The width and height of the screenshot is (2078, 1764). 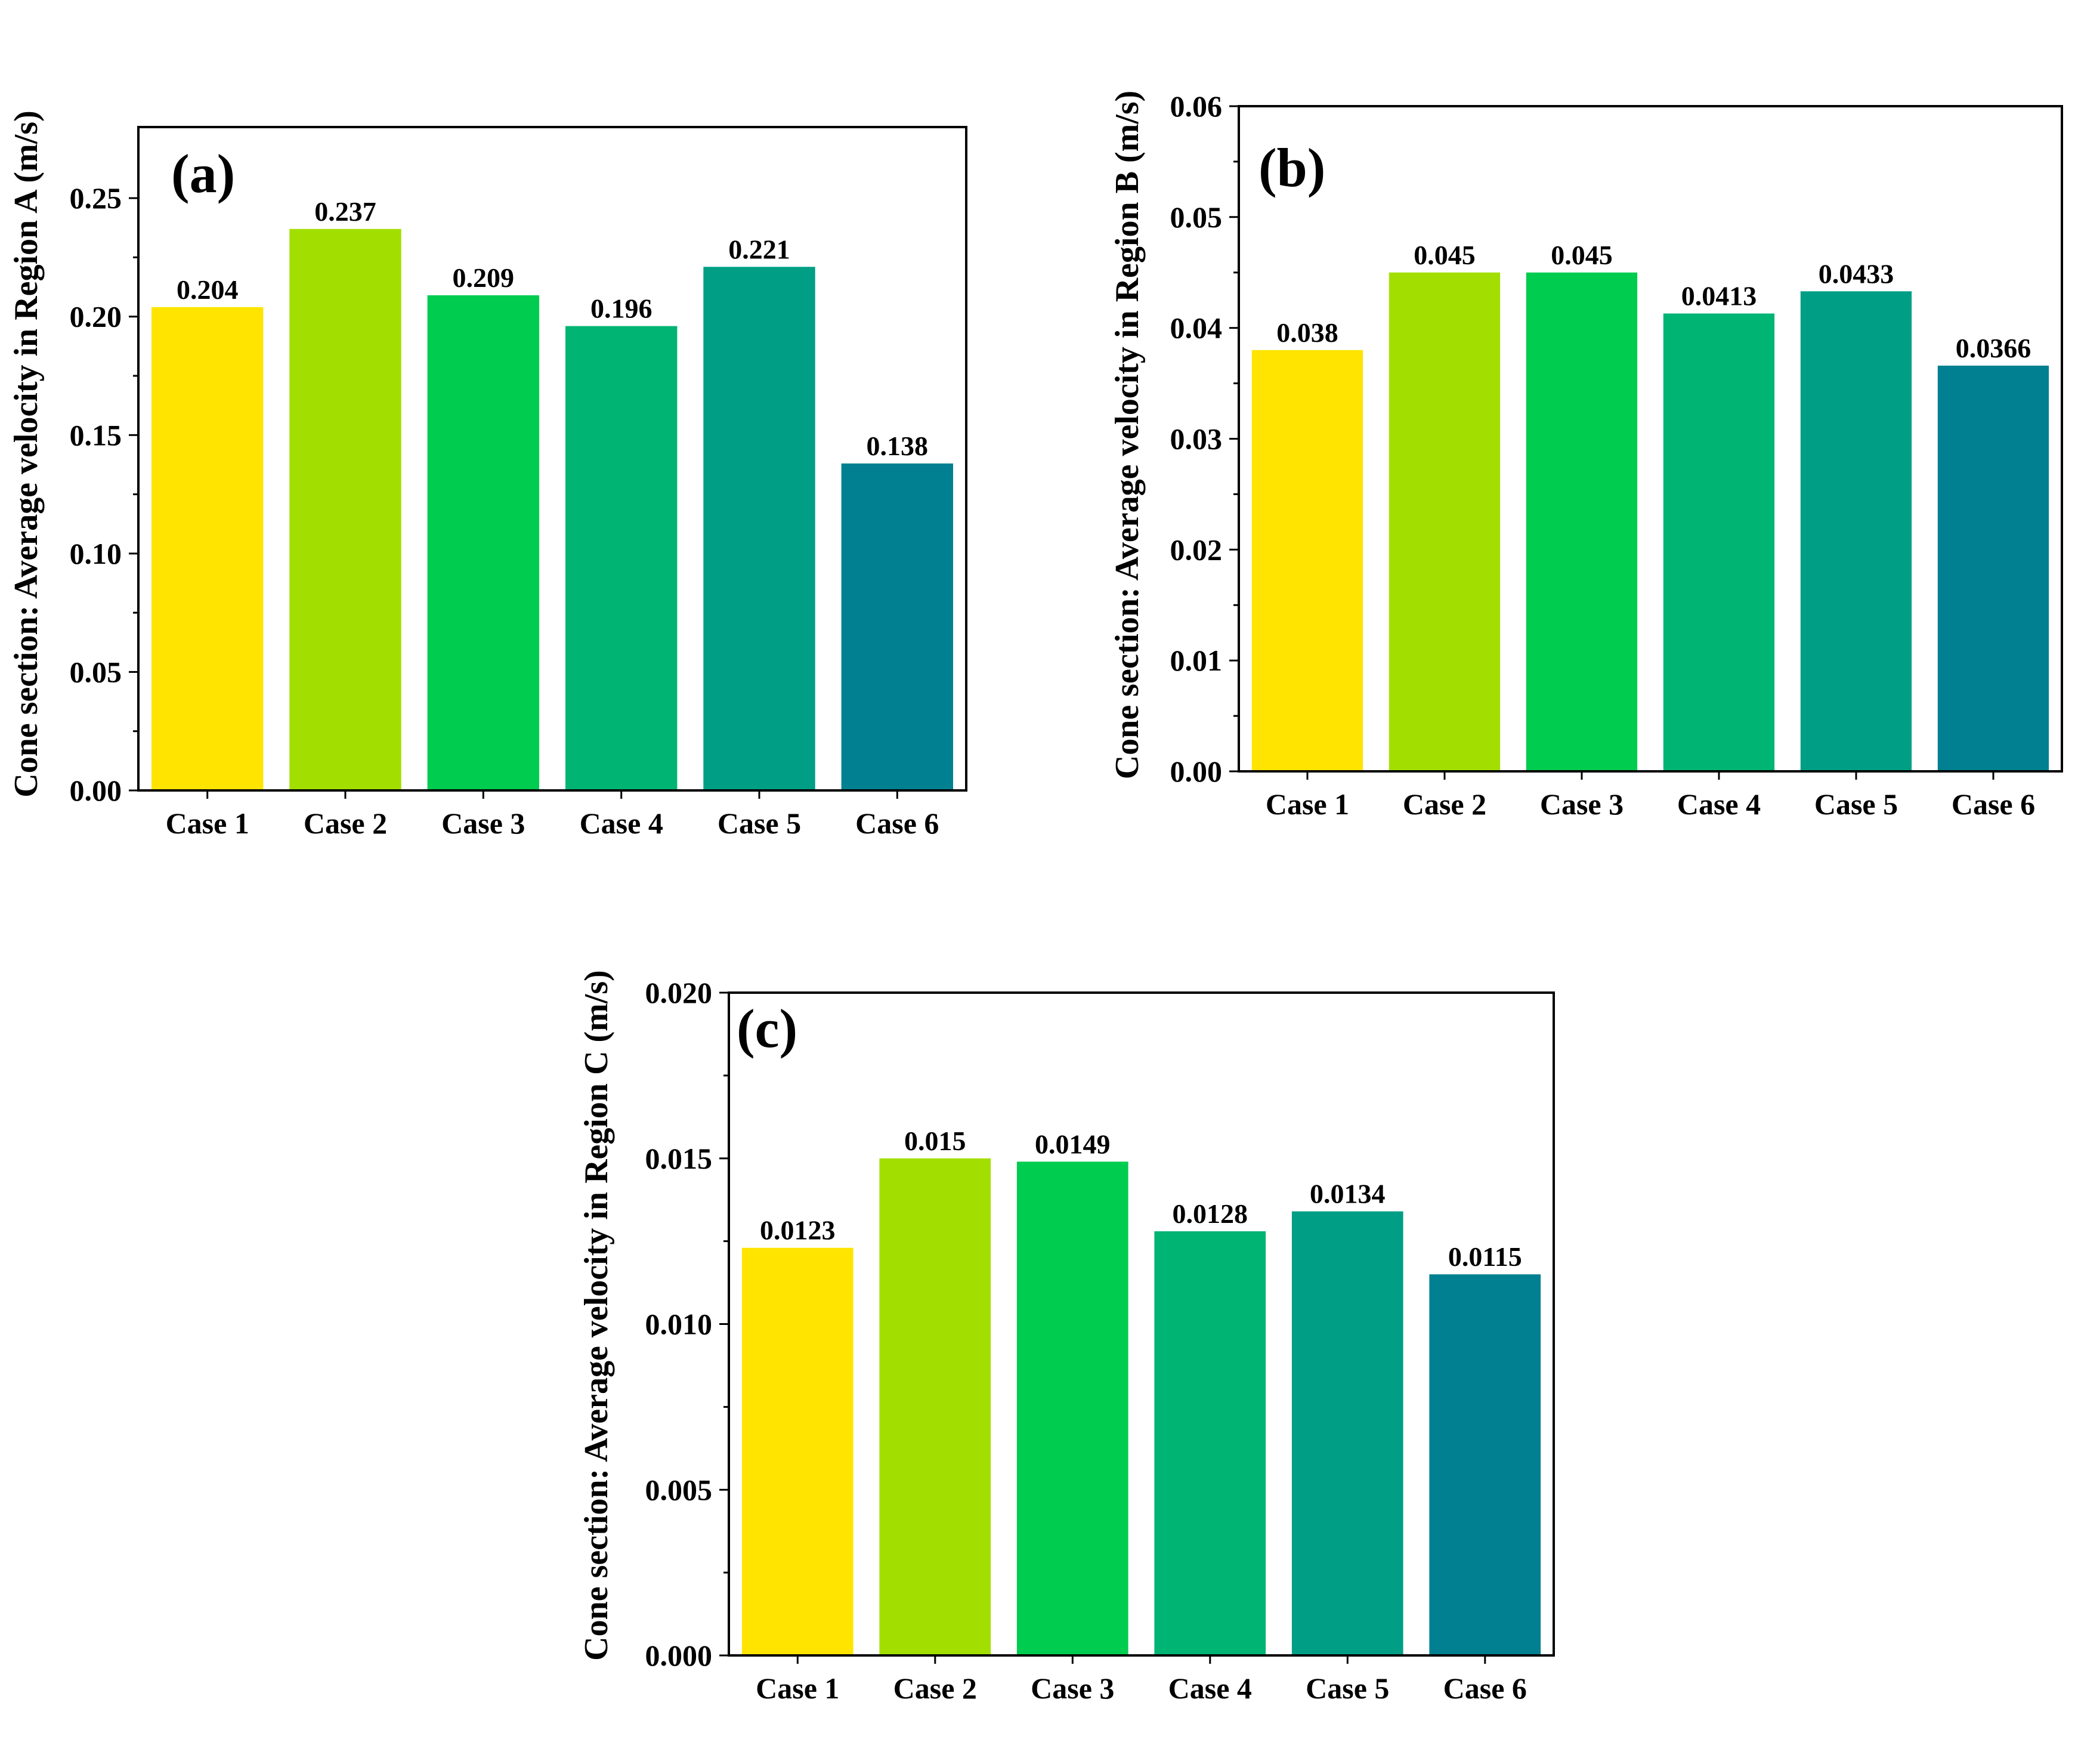 I want to click on panel-label: (c), so click(x=767, y=1029).